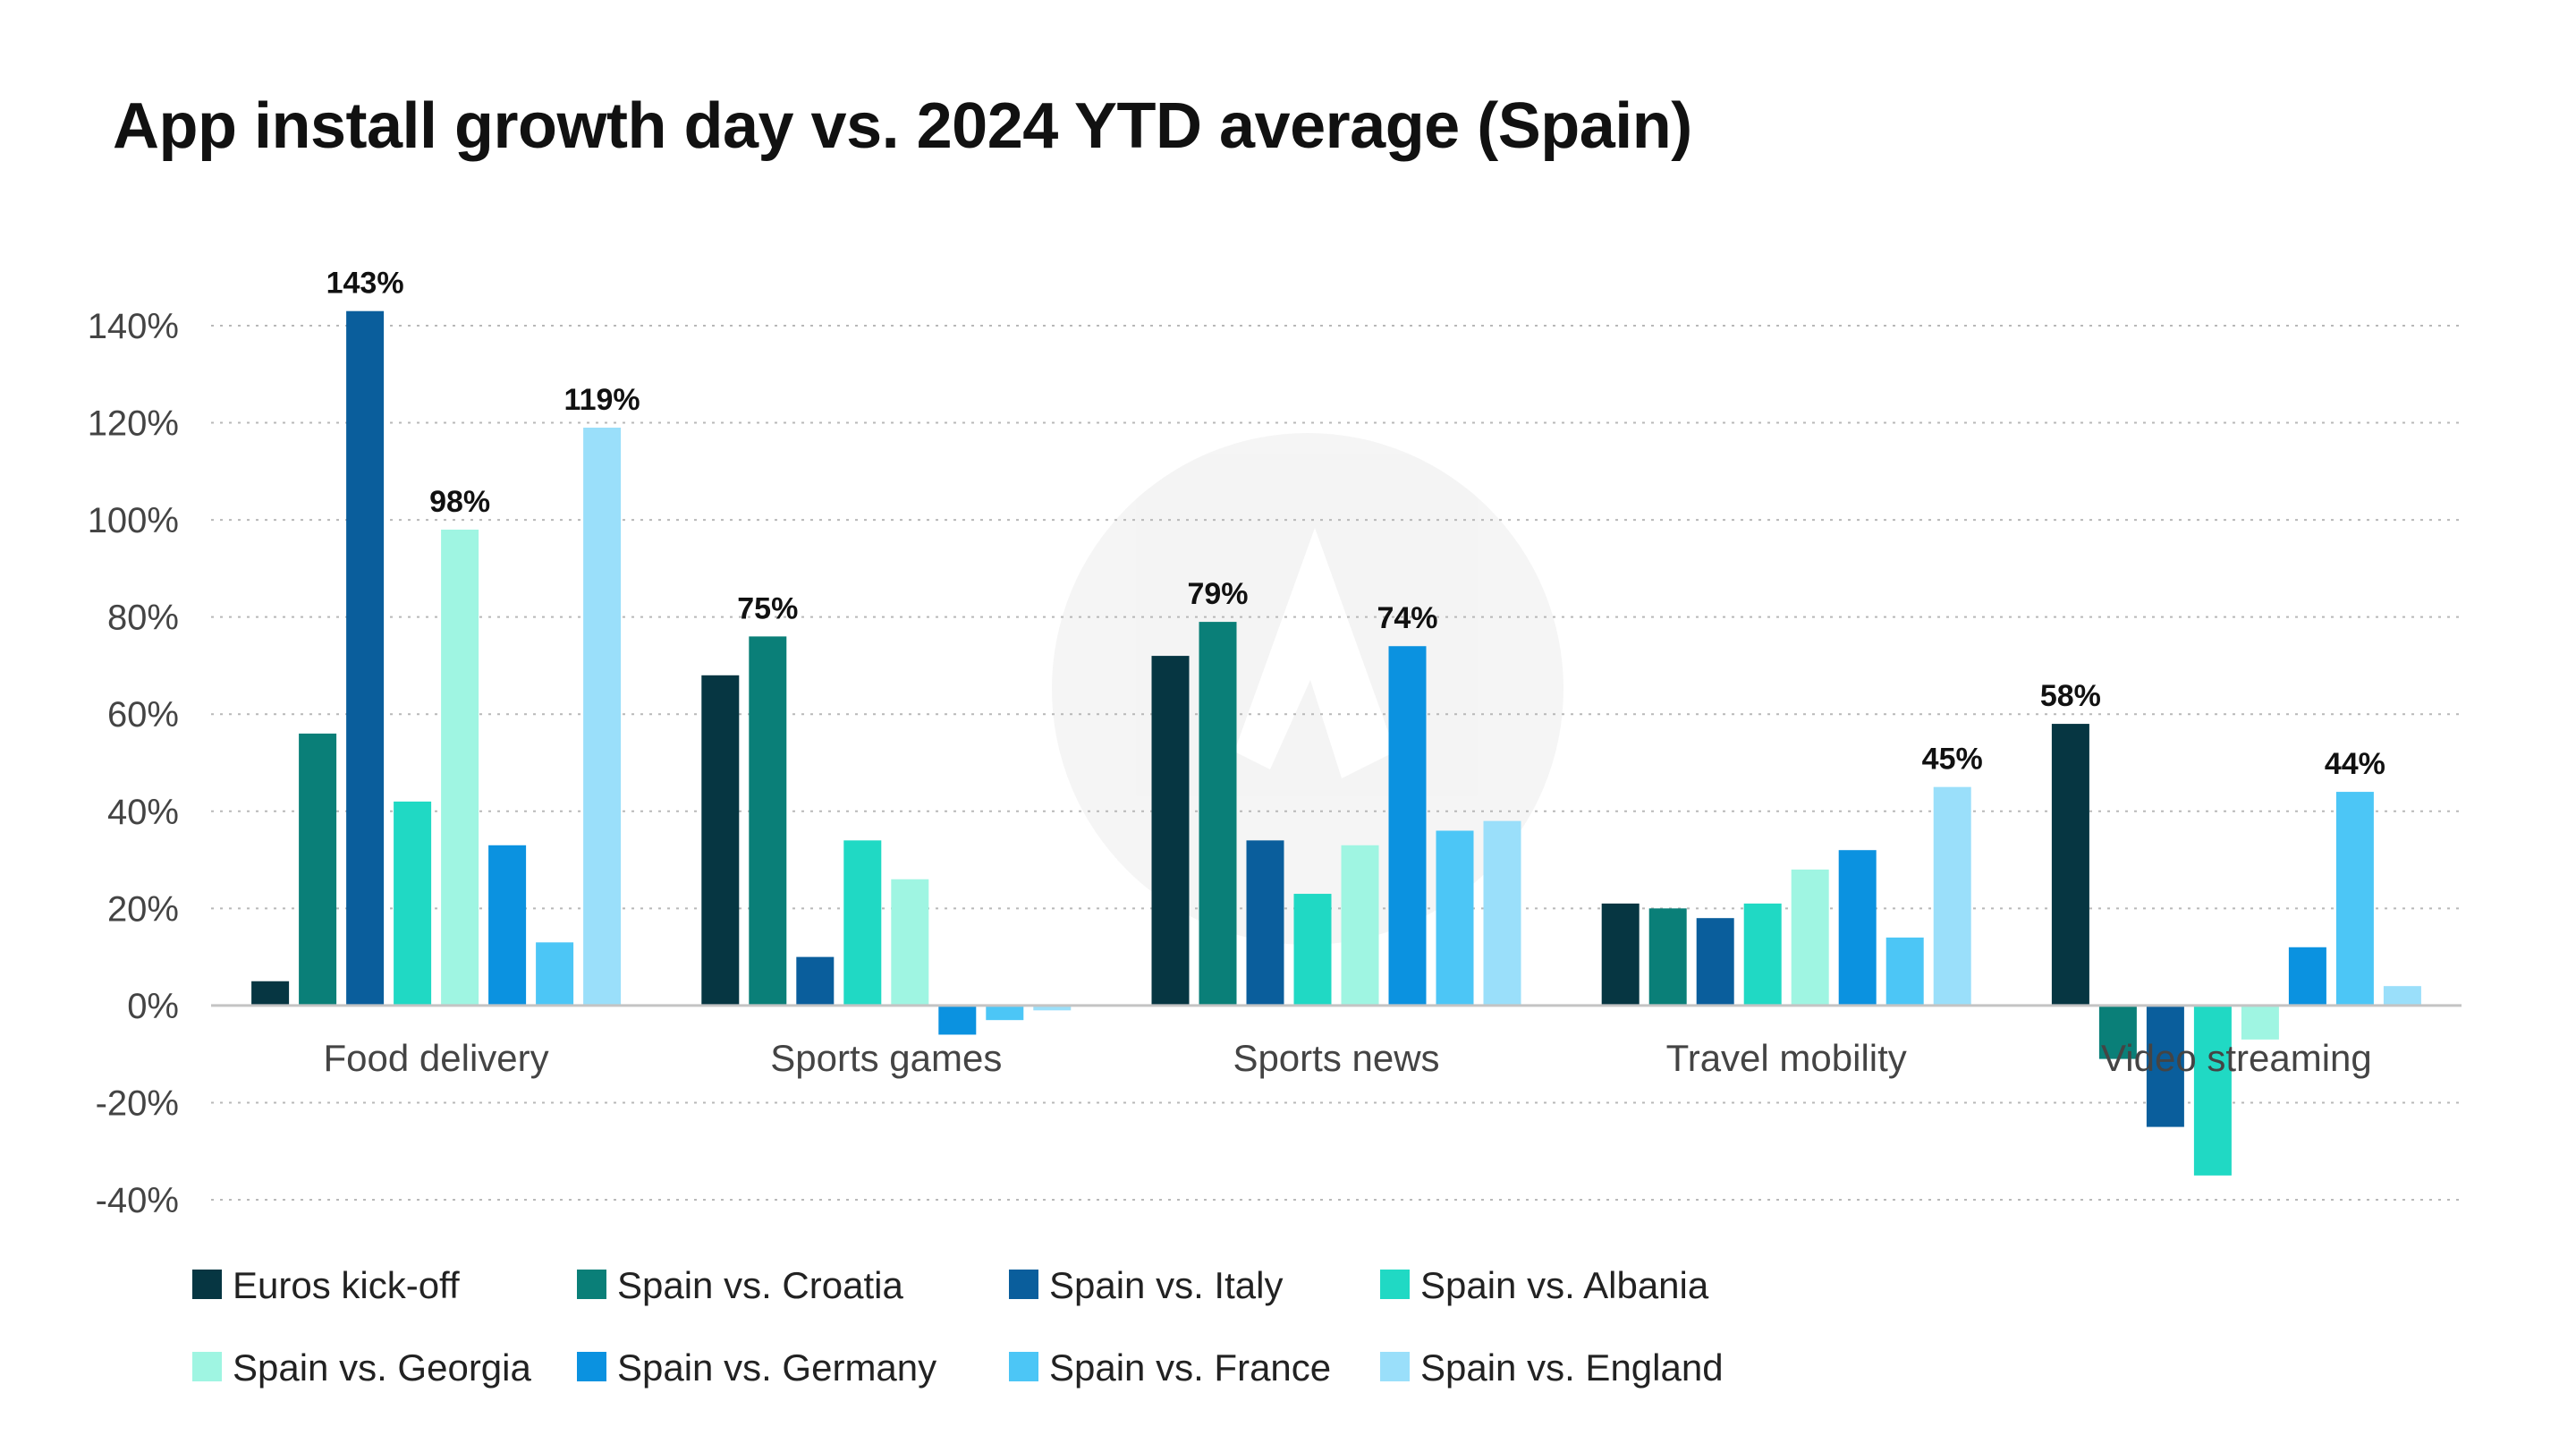 The height and width of the screenshot is (1444, 2576). Describe the element at coordinates (143, 909) in the screenshot. I see `y-tick-label: 20%` at that location.